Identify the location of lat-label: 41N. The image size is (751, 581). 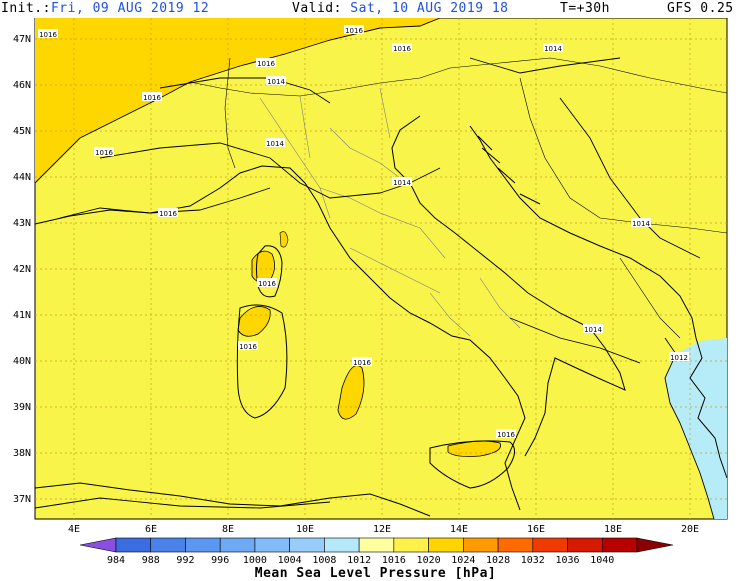
(22, 315).